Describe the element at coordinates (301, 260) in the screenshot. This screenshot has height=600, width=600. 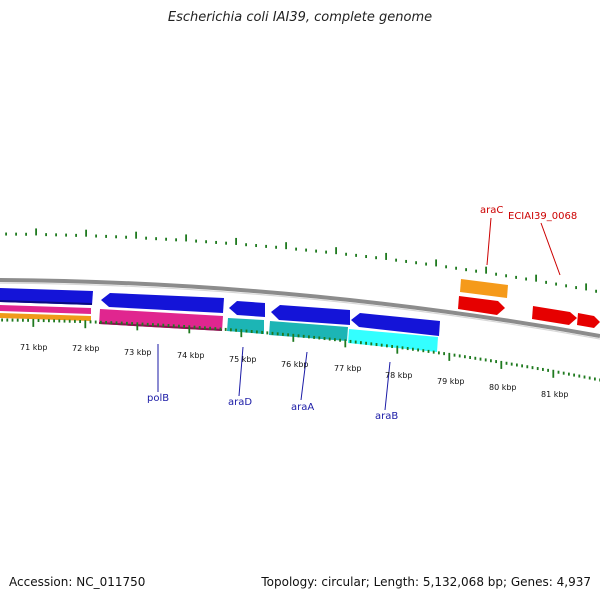
I see `outer-ruler` at that location.